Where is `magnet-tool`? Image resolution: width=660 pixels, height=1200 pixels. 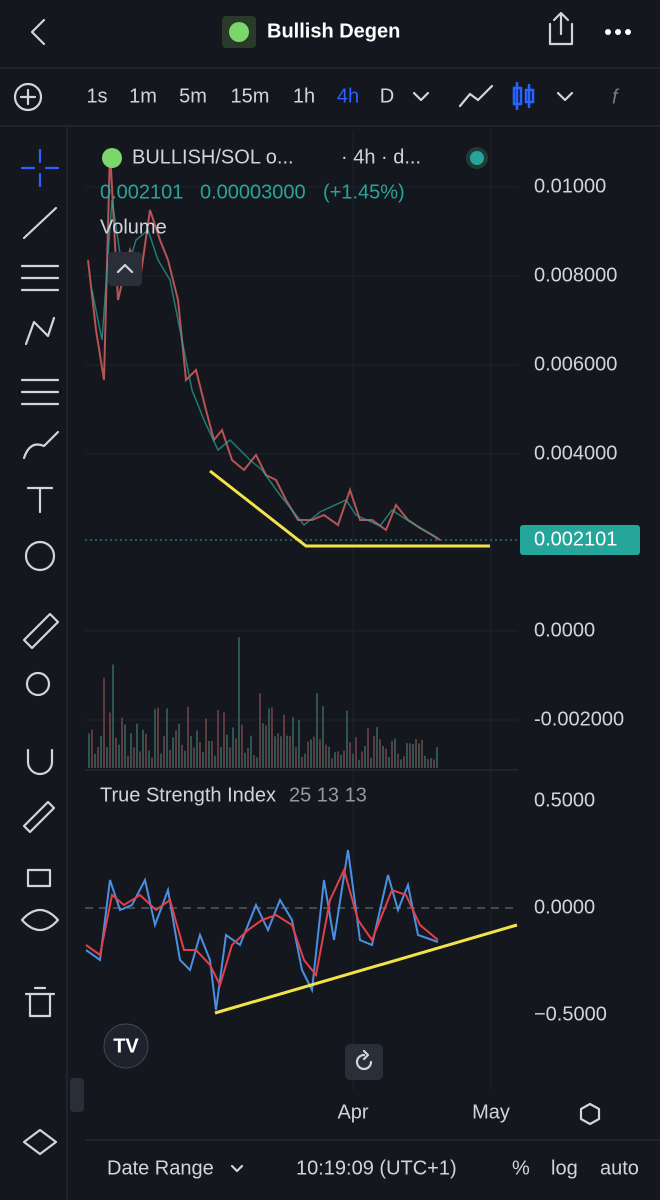
magnet-tool is located at coordinates (40, 762).